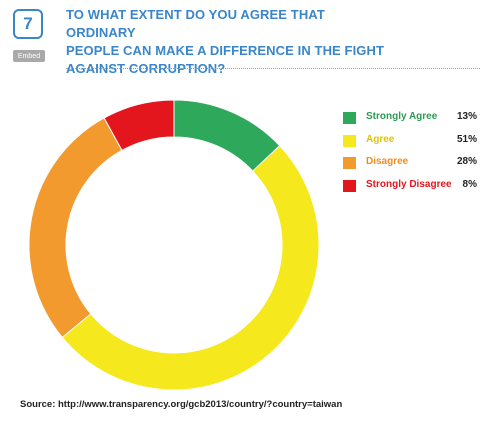 This screenshot has width=500, height=440. What do you see at coordinates (466, 139) in the screenshot?
I see `legend-value: 51%` at bounding box center [466, 139].